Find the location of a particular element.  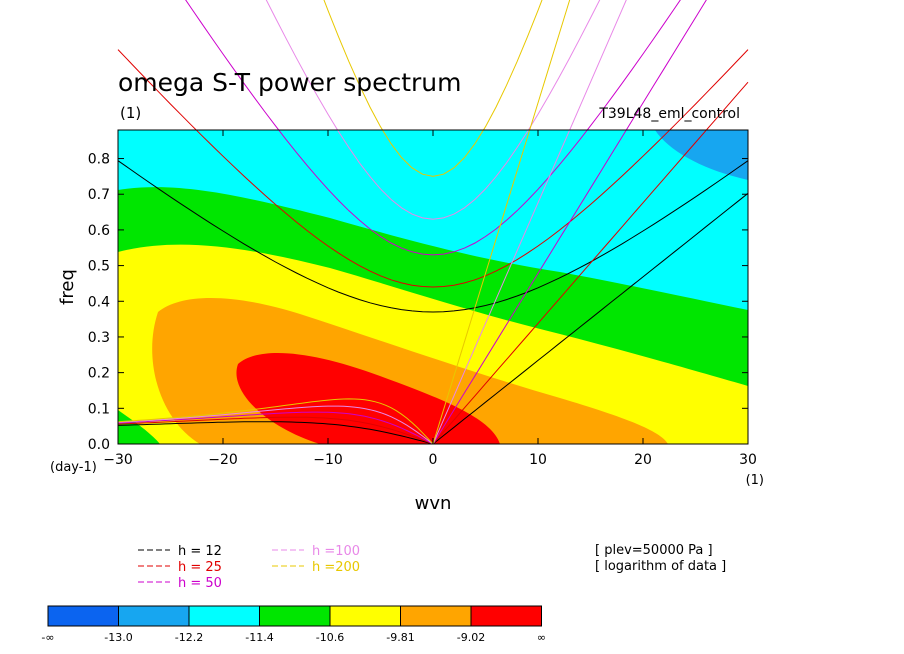

x-tick-label: −10 is located at coordinates (328, 460).